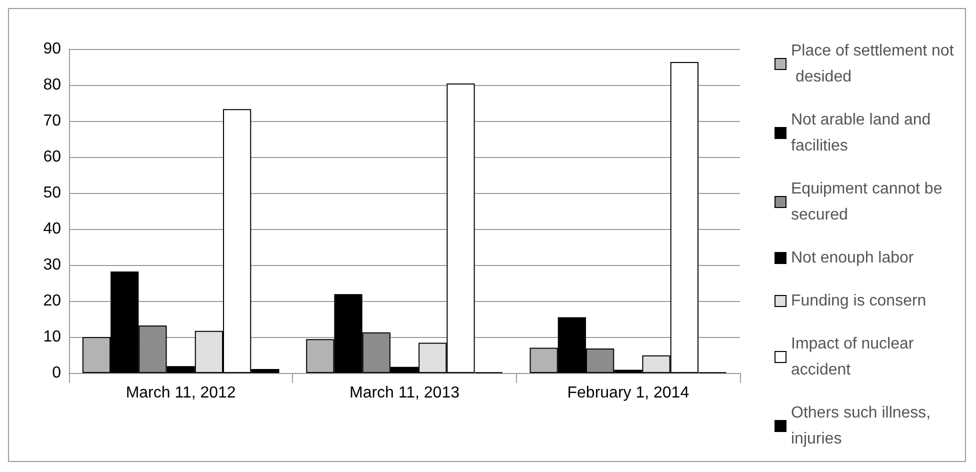  What do you see at coordinates (52, 193) in the screenshot?
I see `y-tick-label: 50` at bounding box center [52, 193].